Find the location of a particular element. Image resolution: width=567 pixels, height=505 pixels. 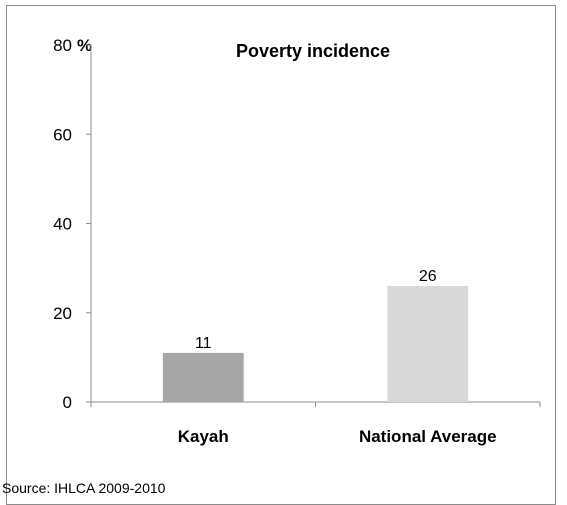

data-label: 26 is located at coordinates (428, 276).